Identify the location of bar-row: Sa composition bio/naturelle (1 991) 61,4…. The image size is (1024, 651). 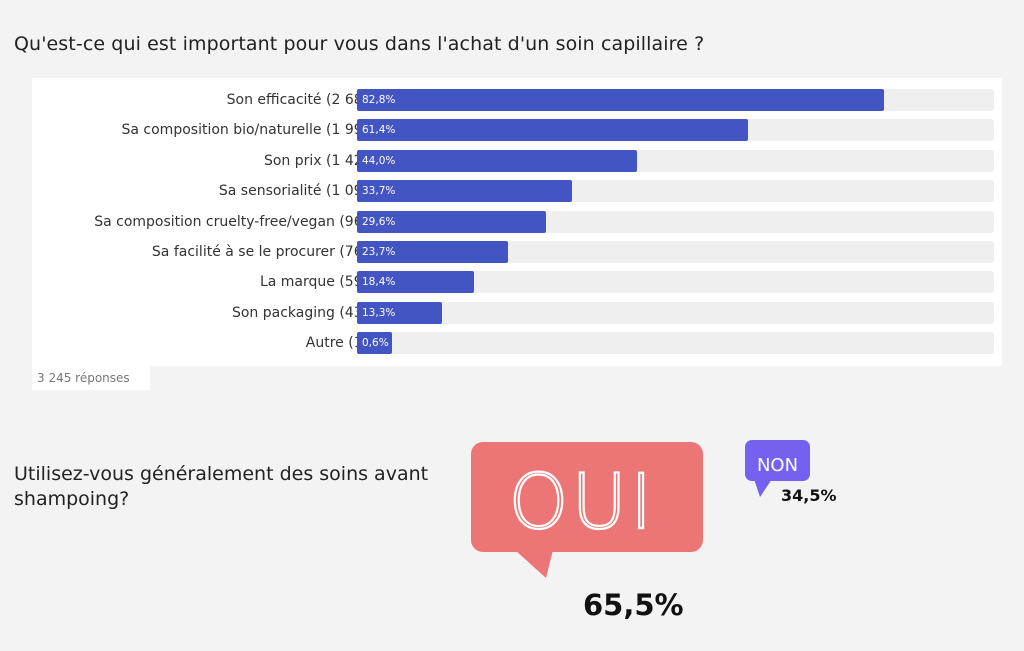
(517, 130).